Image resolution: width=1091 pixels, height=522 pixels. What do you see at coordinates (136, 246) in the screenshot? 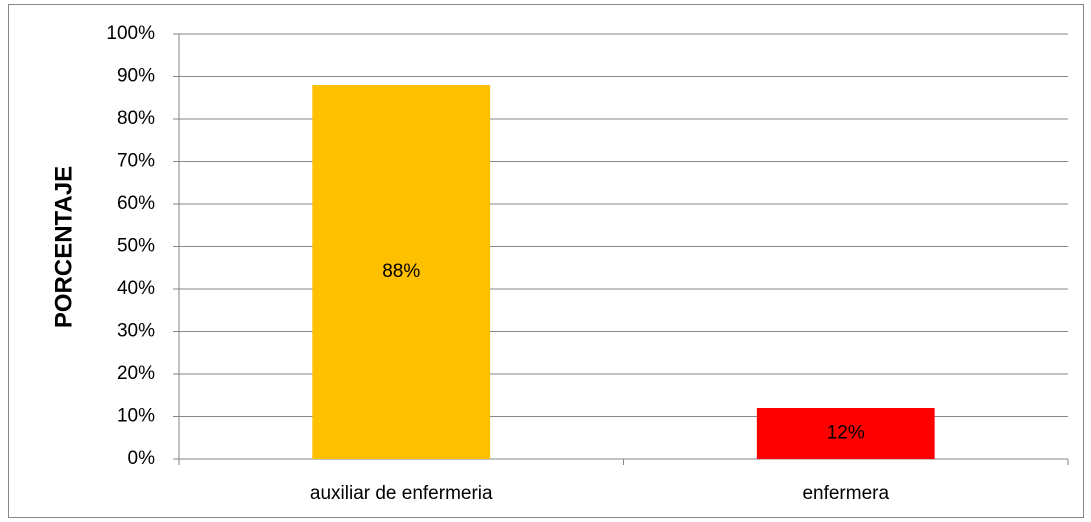
I see `y-tick-label: 50%` at bounding box center [136, 246].